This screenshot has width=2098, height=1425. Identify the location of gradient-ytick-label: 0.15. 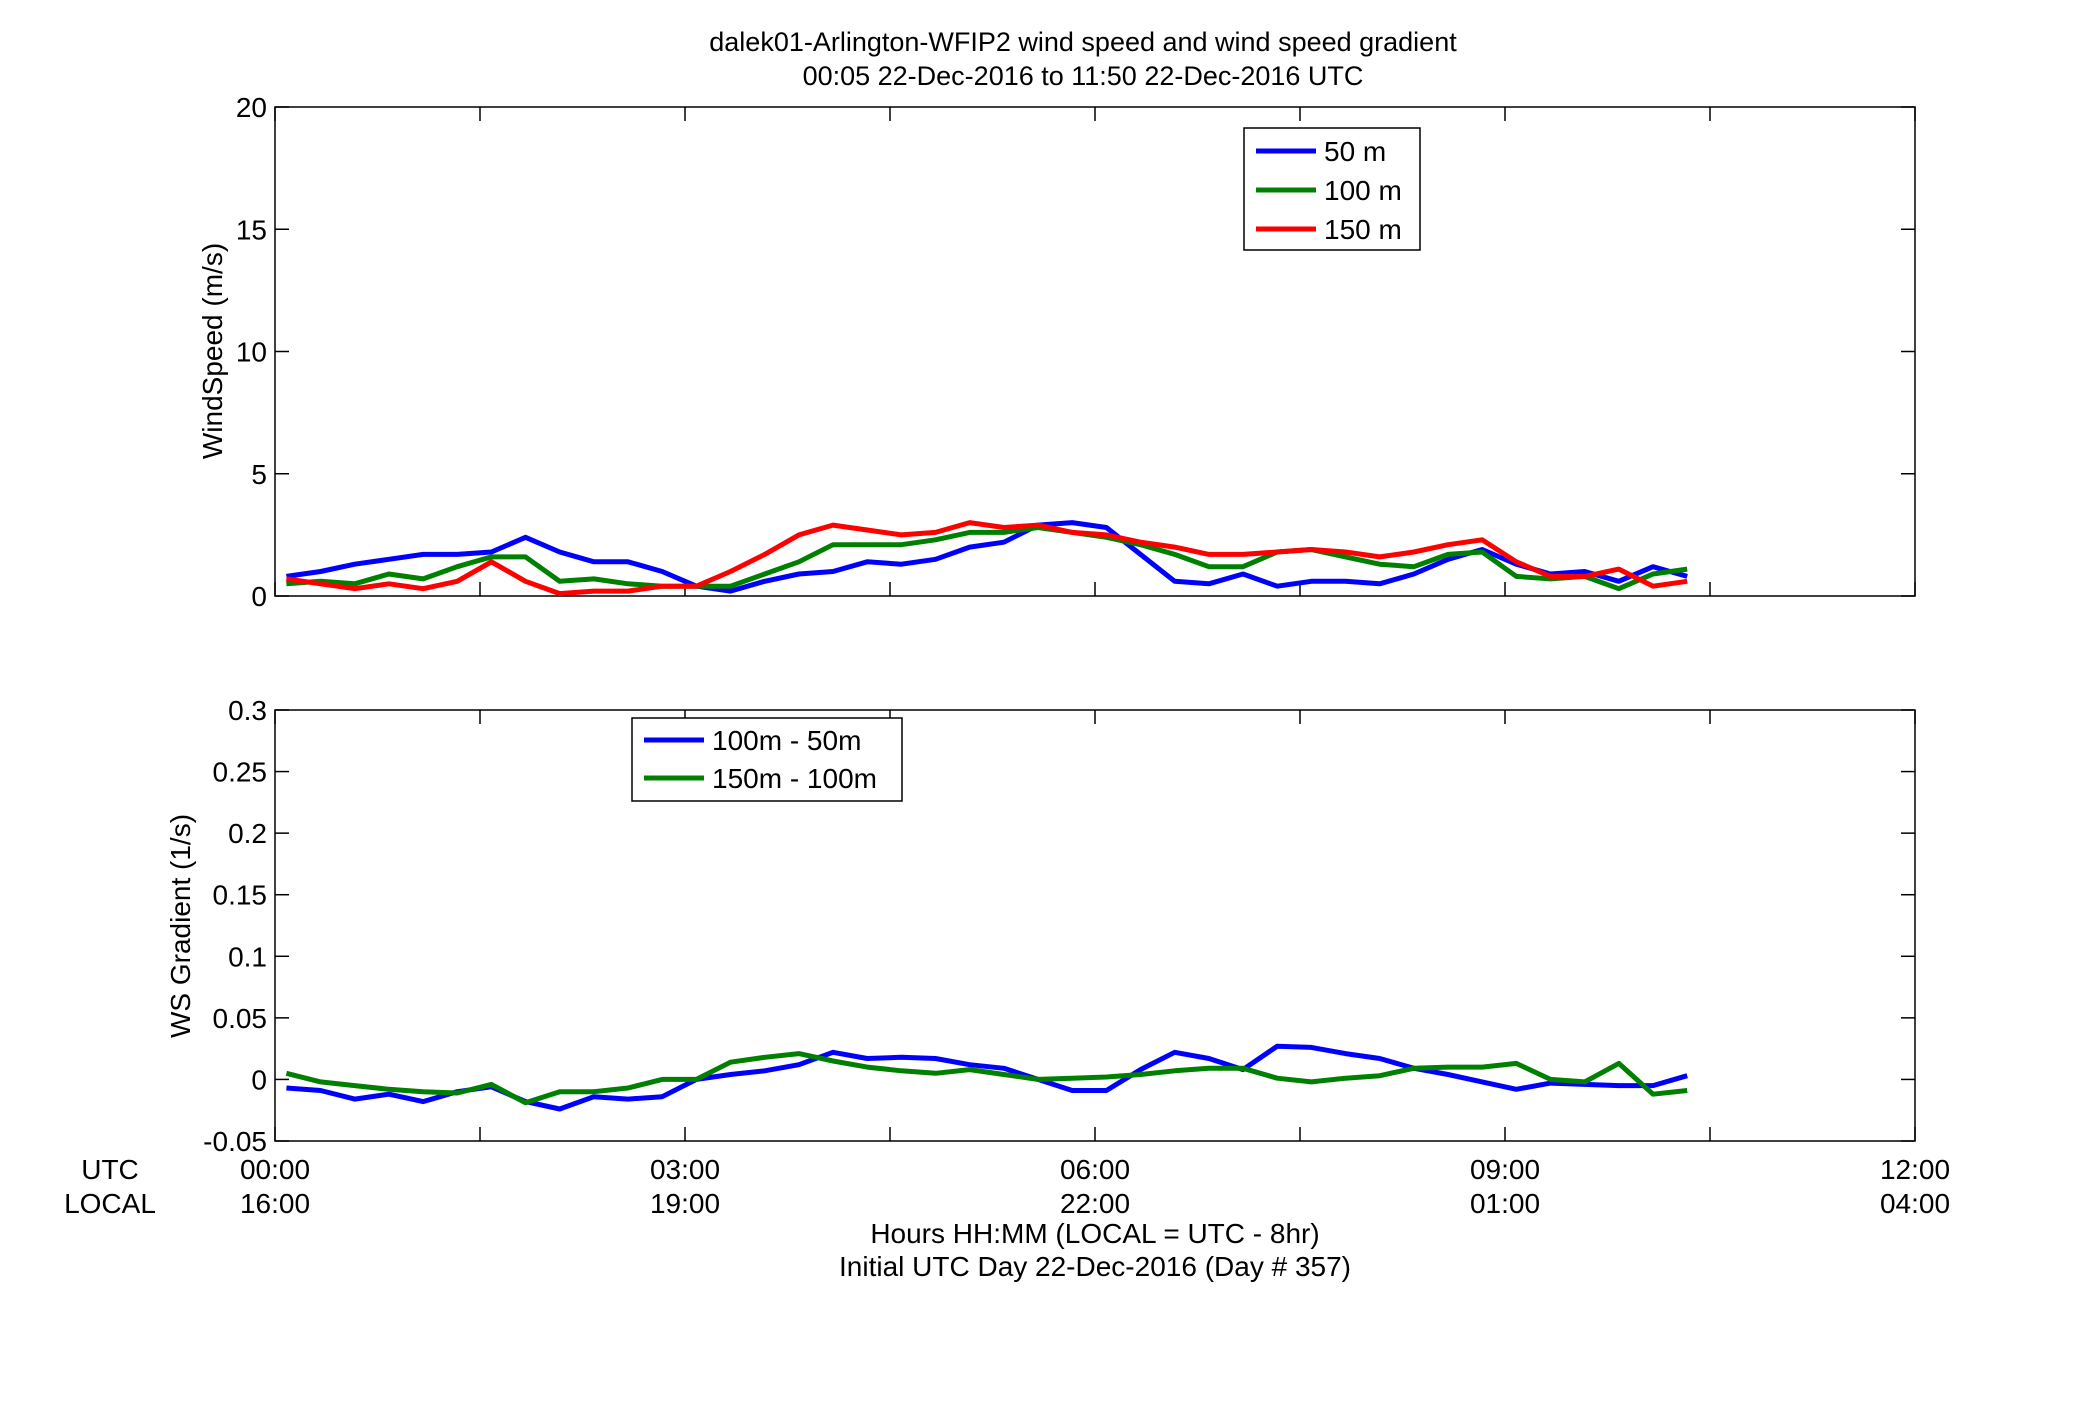
(240, 895).